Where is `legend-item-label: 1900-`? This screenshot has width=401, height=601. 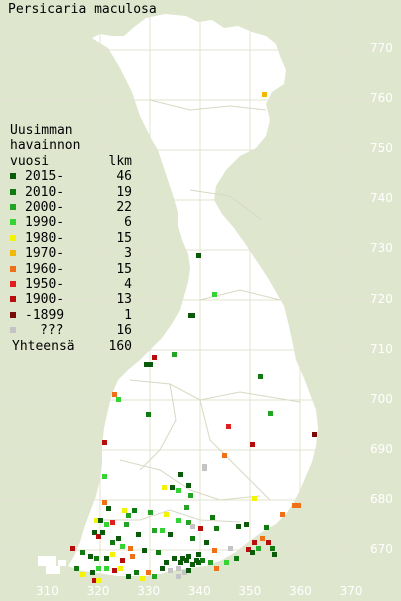 legend-item-label: 1900- is located at coordinates (45, 300).